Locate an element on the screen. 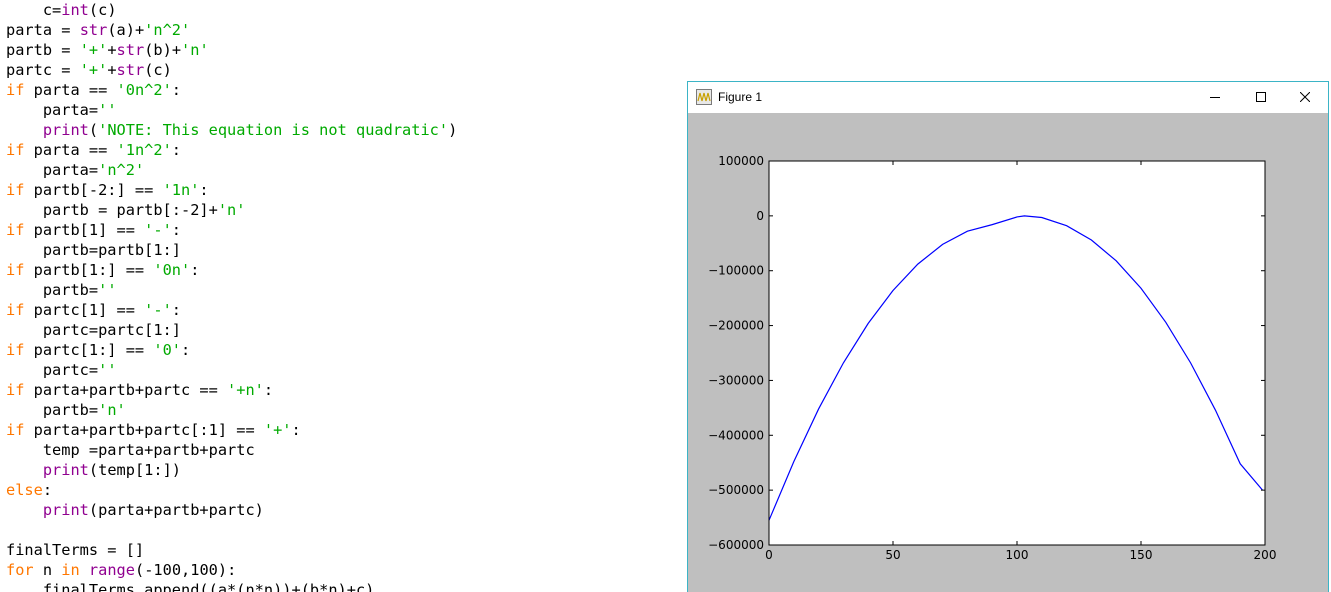 The image size is (1331, 592). code-line: finalTerms = [] is located at coordinates (75, 550).